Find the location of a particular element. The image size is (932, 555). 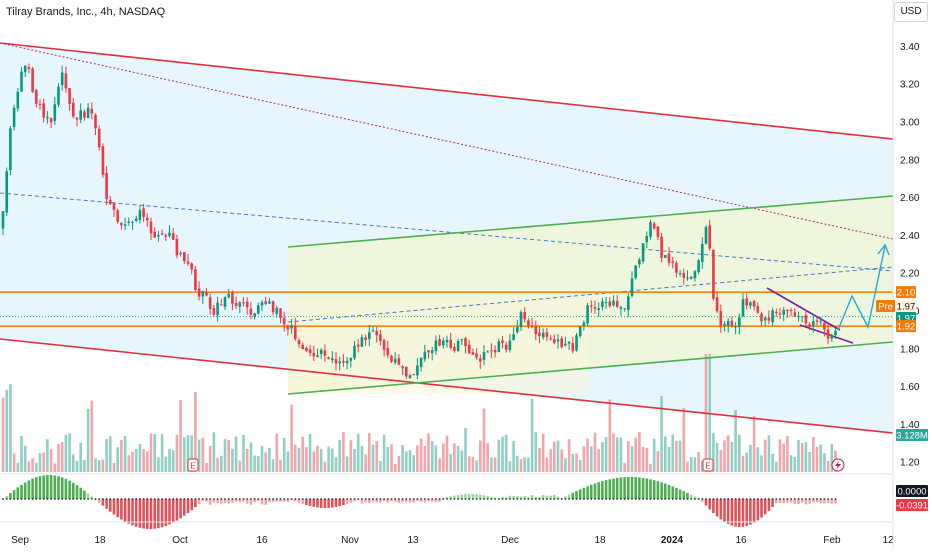

badge-osc-zero-bg is located at coordinates (912, 491).